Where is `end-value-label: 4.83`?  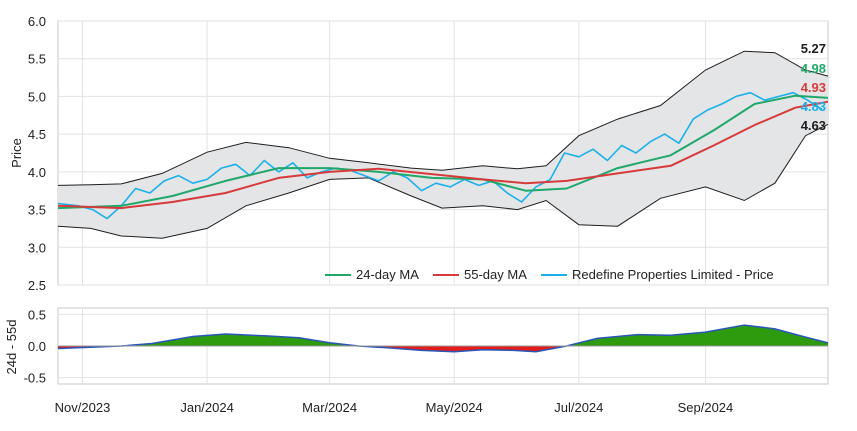
end-value-label: 4.83 is located at coordinates (813, 106).